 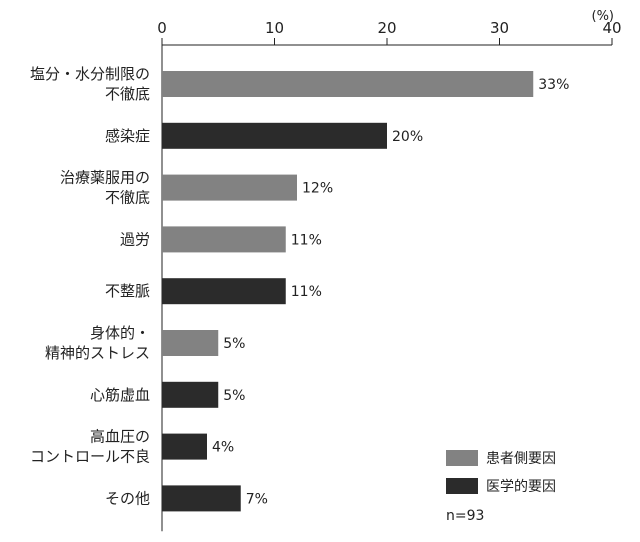 I want to click on legend-label-2: 医学的要因, so click(x=521, y=487).